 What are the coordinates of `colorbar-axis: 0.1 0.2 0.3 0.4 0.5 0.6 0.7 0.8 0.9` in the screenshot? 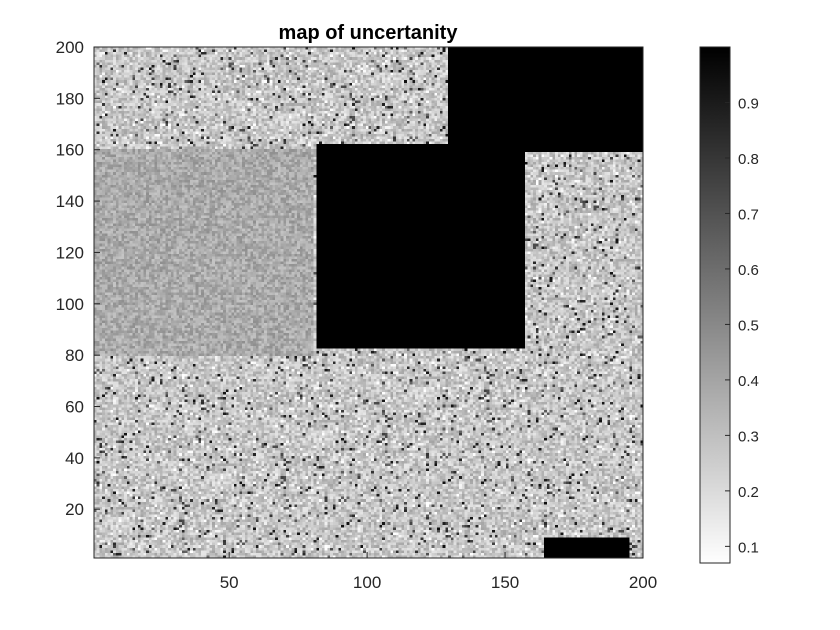 It's located at (742, 325).